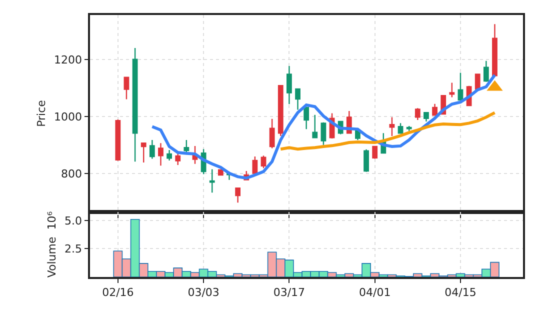  What do you see at coordinates (460, 292) in the screenshot?
I see `x-tick-label: 04/15` at bounding box center [460, 292].